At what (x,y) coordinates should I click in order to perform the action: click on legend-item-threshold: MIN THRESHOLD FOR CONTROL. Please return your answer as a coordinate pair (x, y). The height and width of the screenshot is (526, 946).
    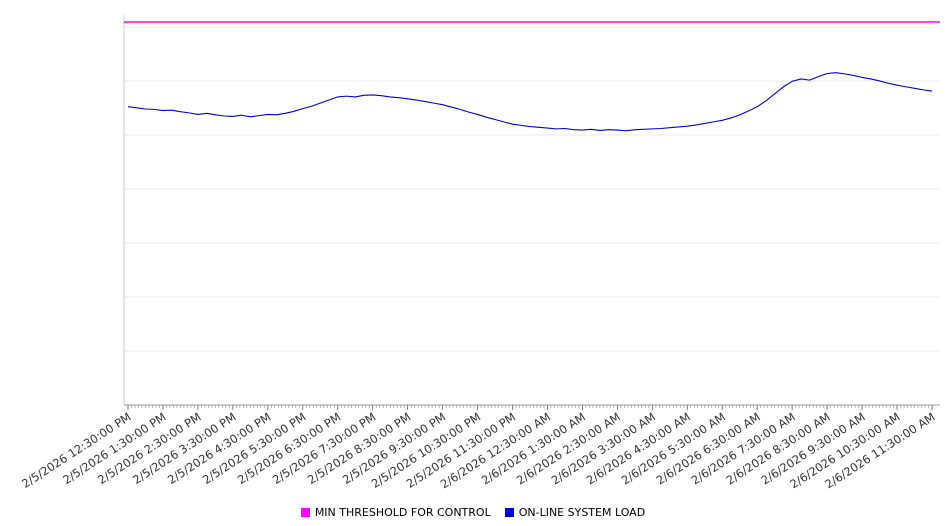
    Looking at the image, I should click on (395, 512).